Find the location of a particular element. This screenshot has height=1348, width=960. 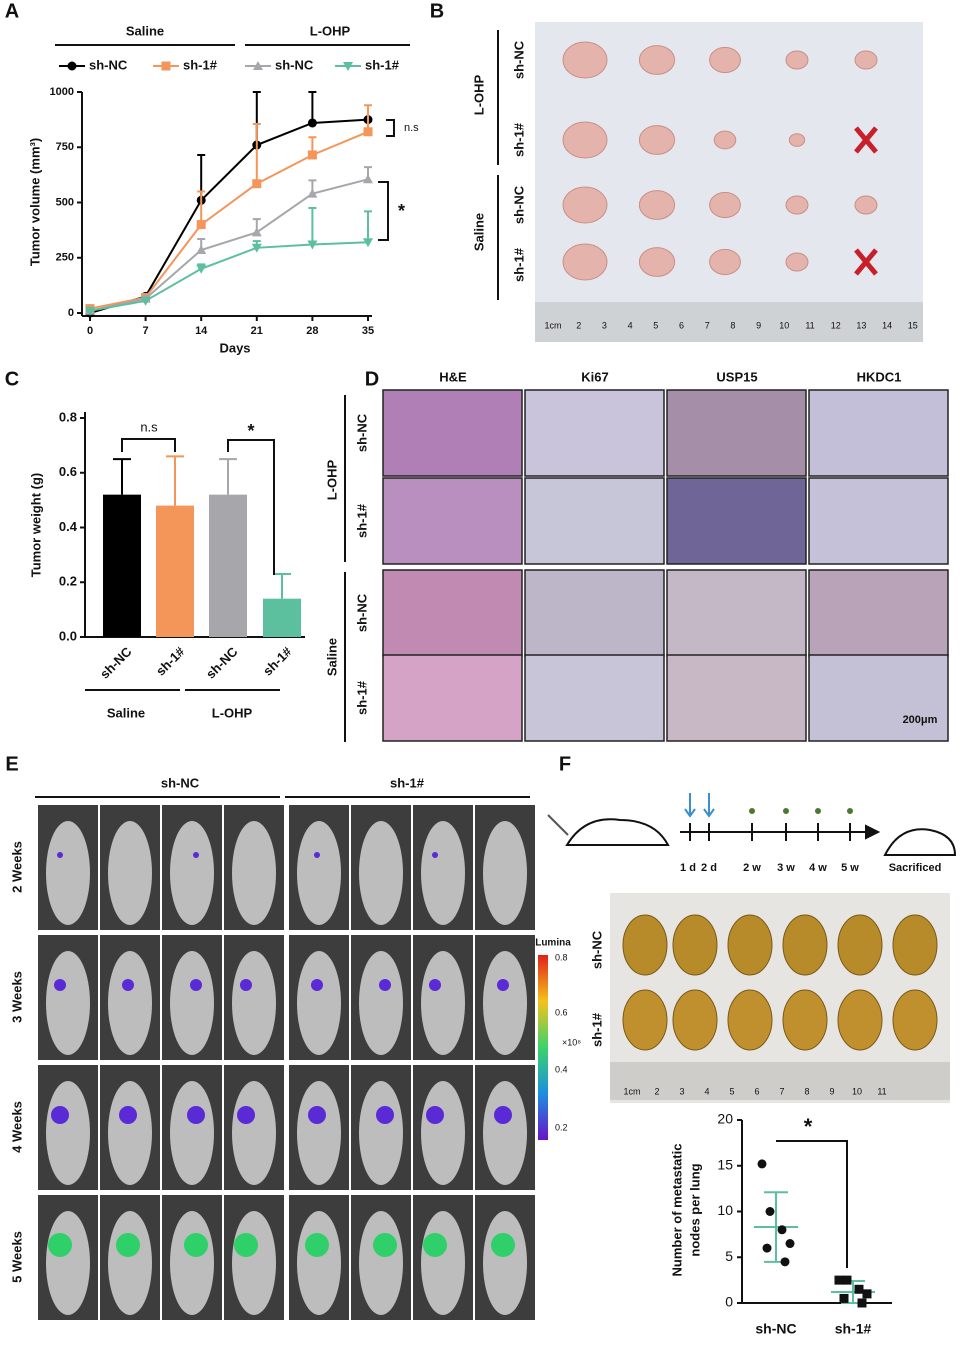

row-label: 4 Weeks is located at coordinates (16, 1127).